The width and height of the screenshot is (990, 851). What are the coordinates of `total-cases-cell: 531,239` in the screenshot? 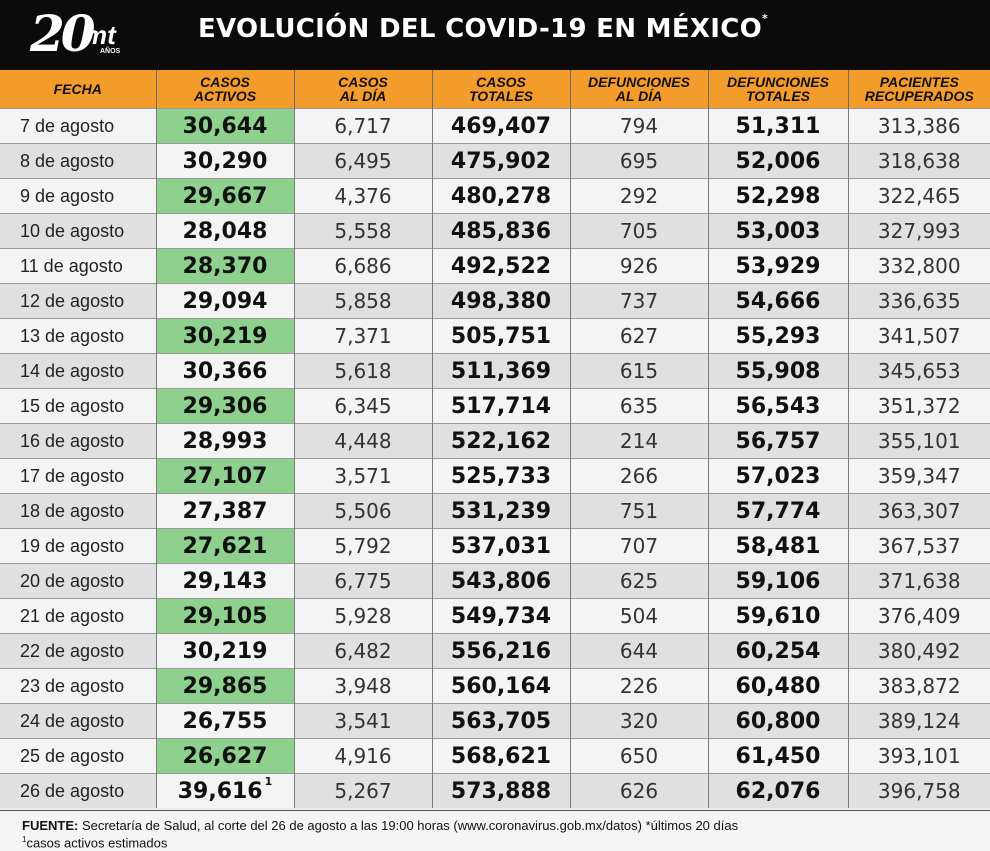 It's located at (500, 511).